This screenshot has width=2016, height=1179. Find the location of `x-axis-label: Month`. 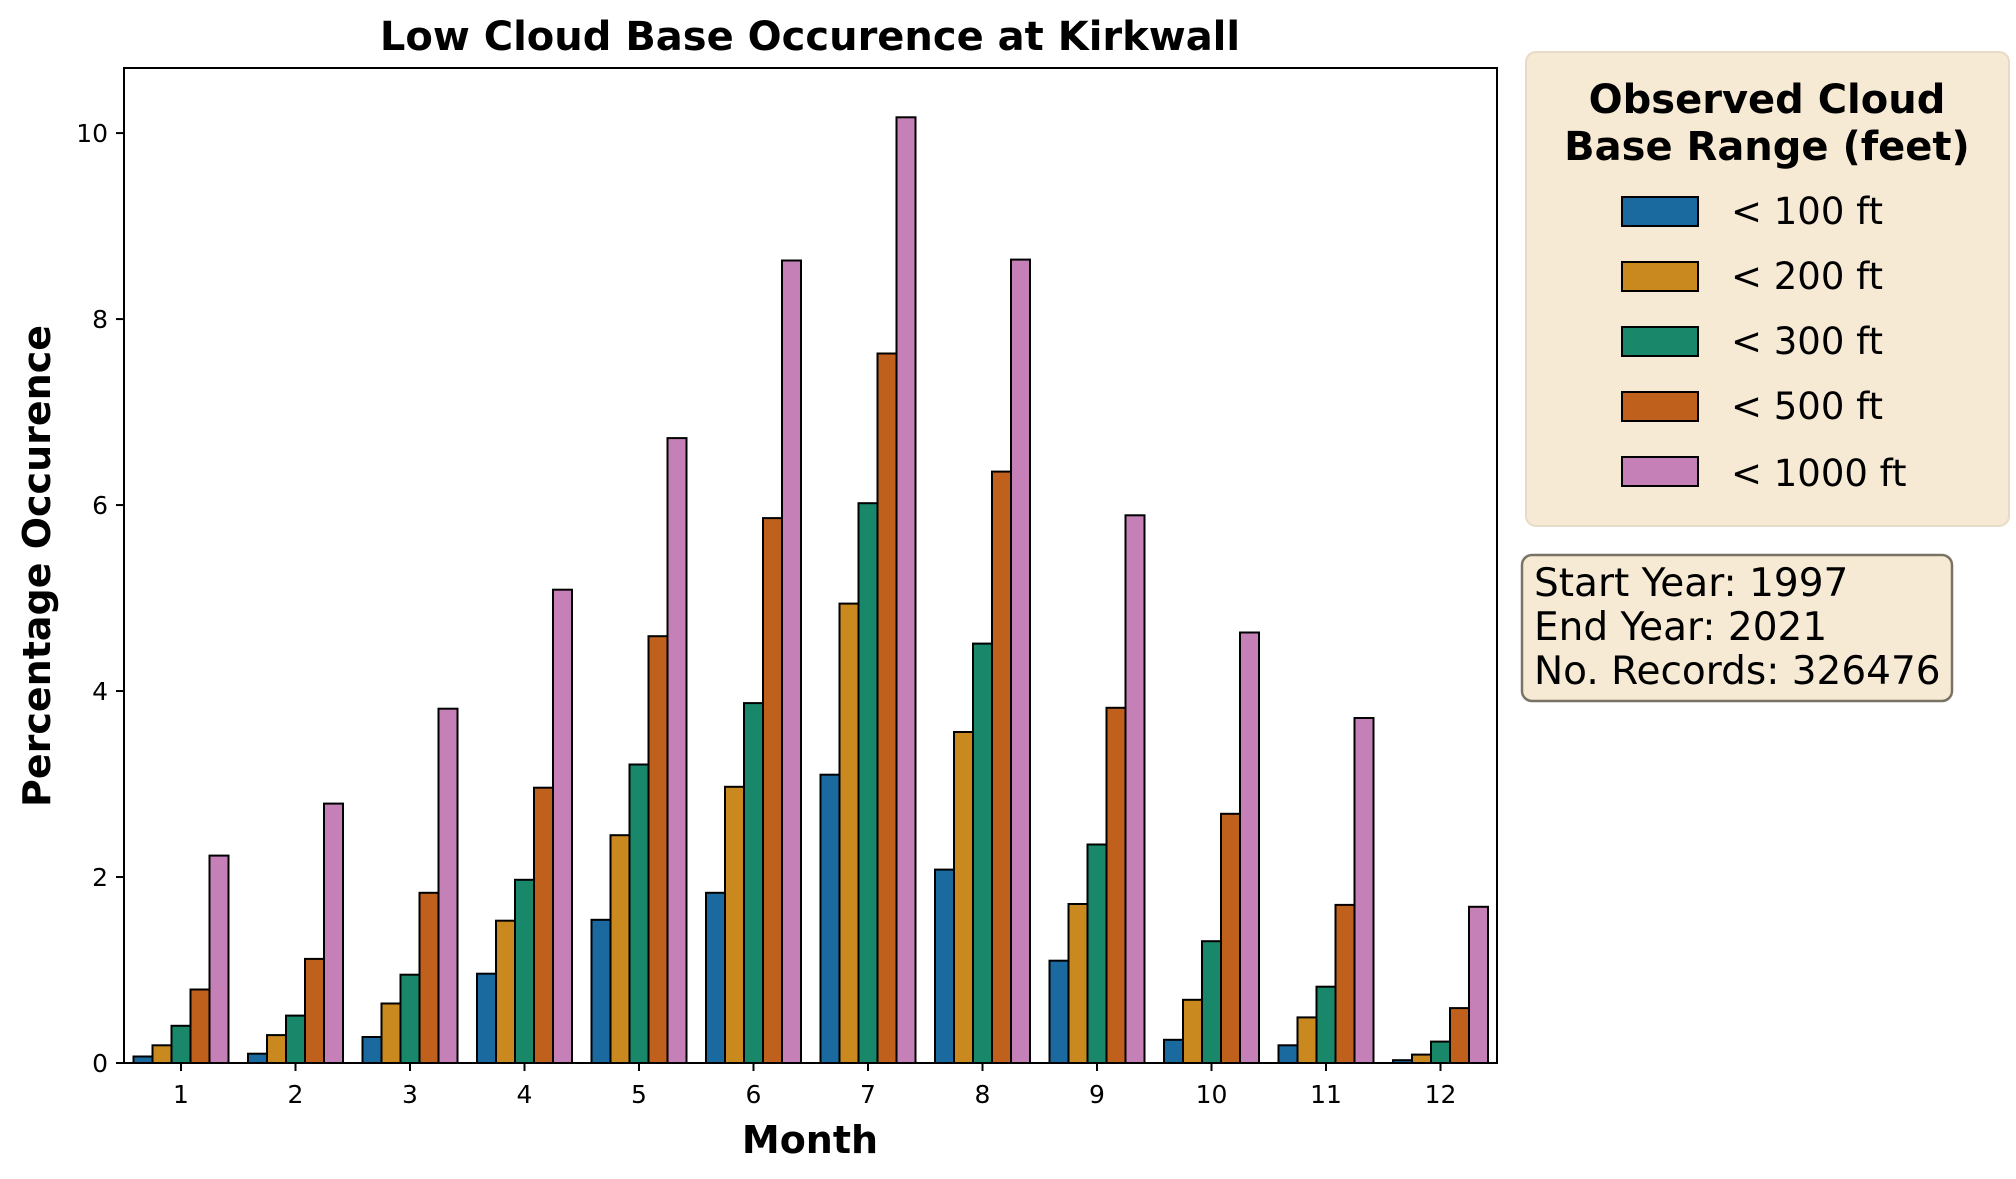

x-axis-label: Month is located at coordinates (810, 1140).